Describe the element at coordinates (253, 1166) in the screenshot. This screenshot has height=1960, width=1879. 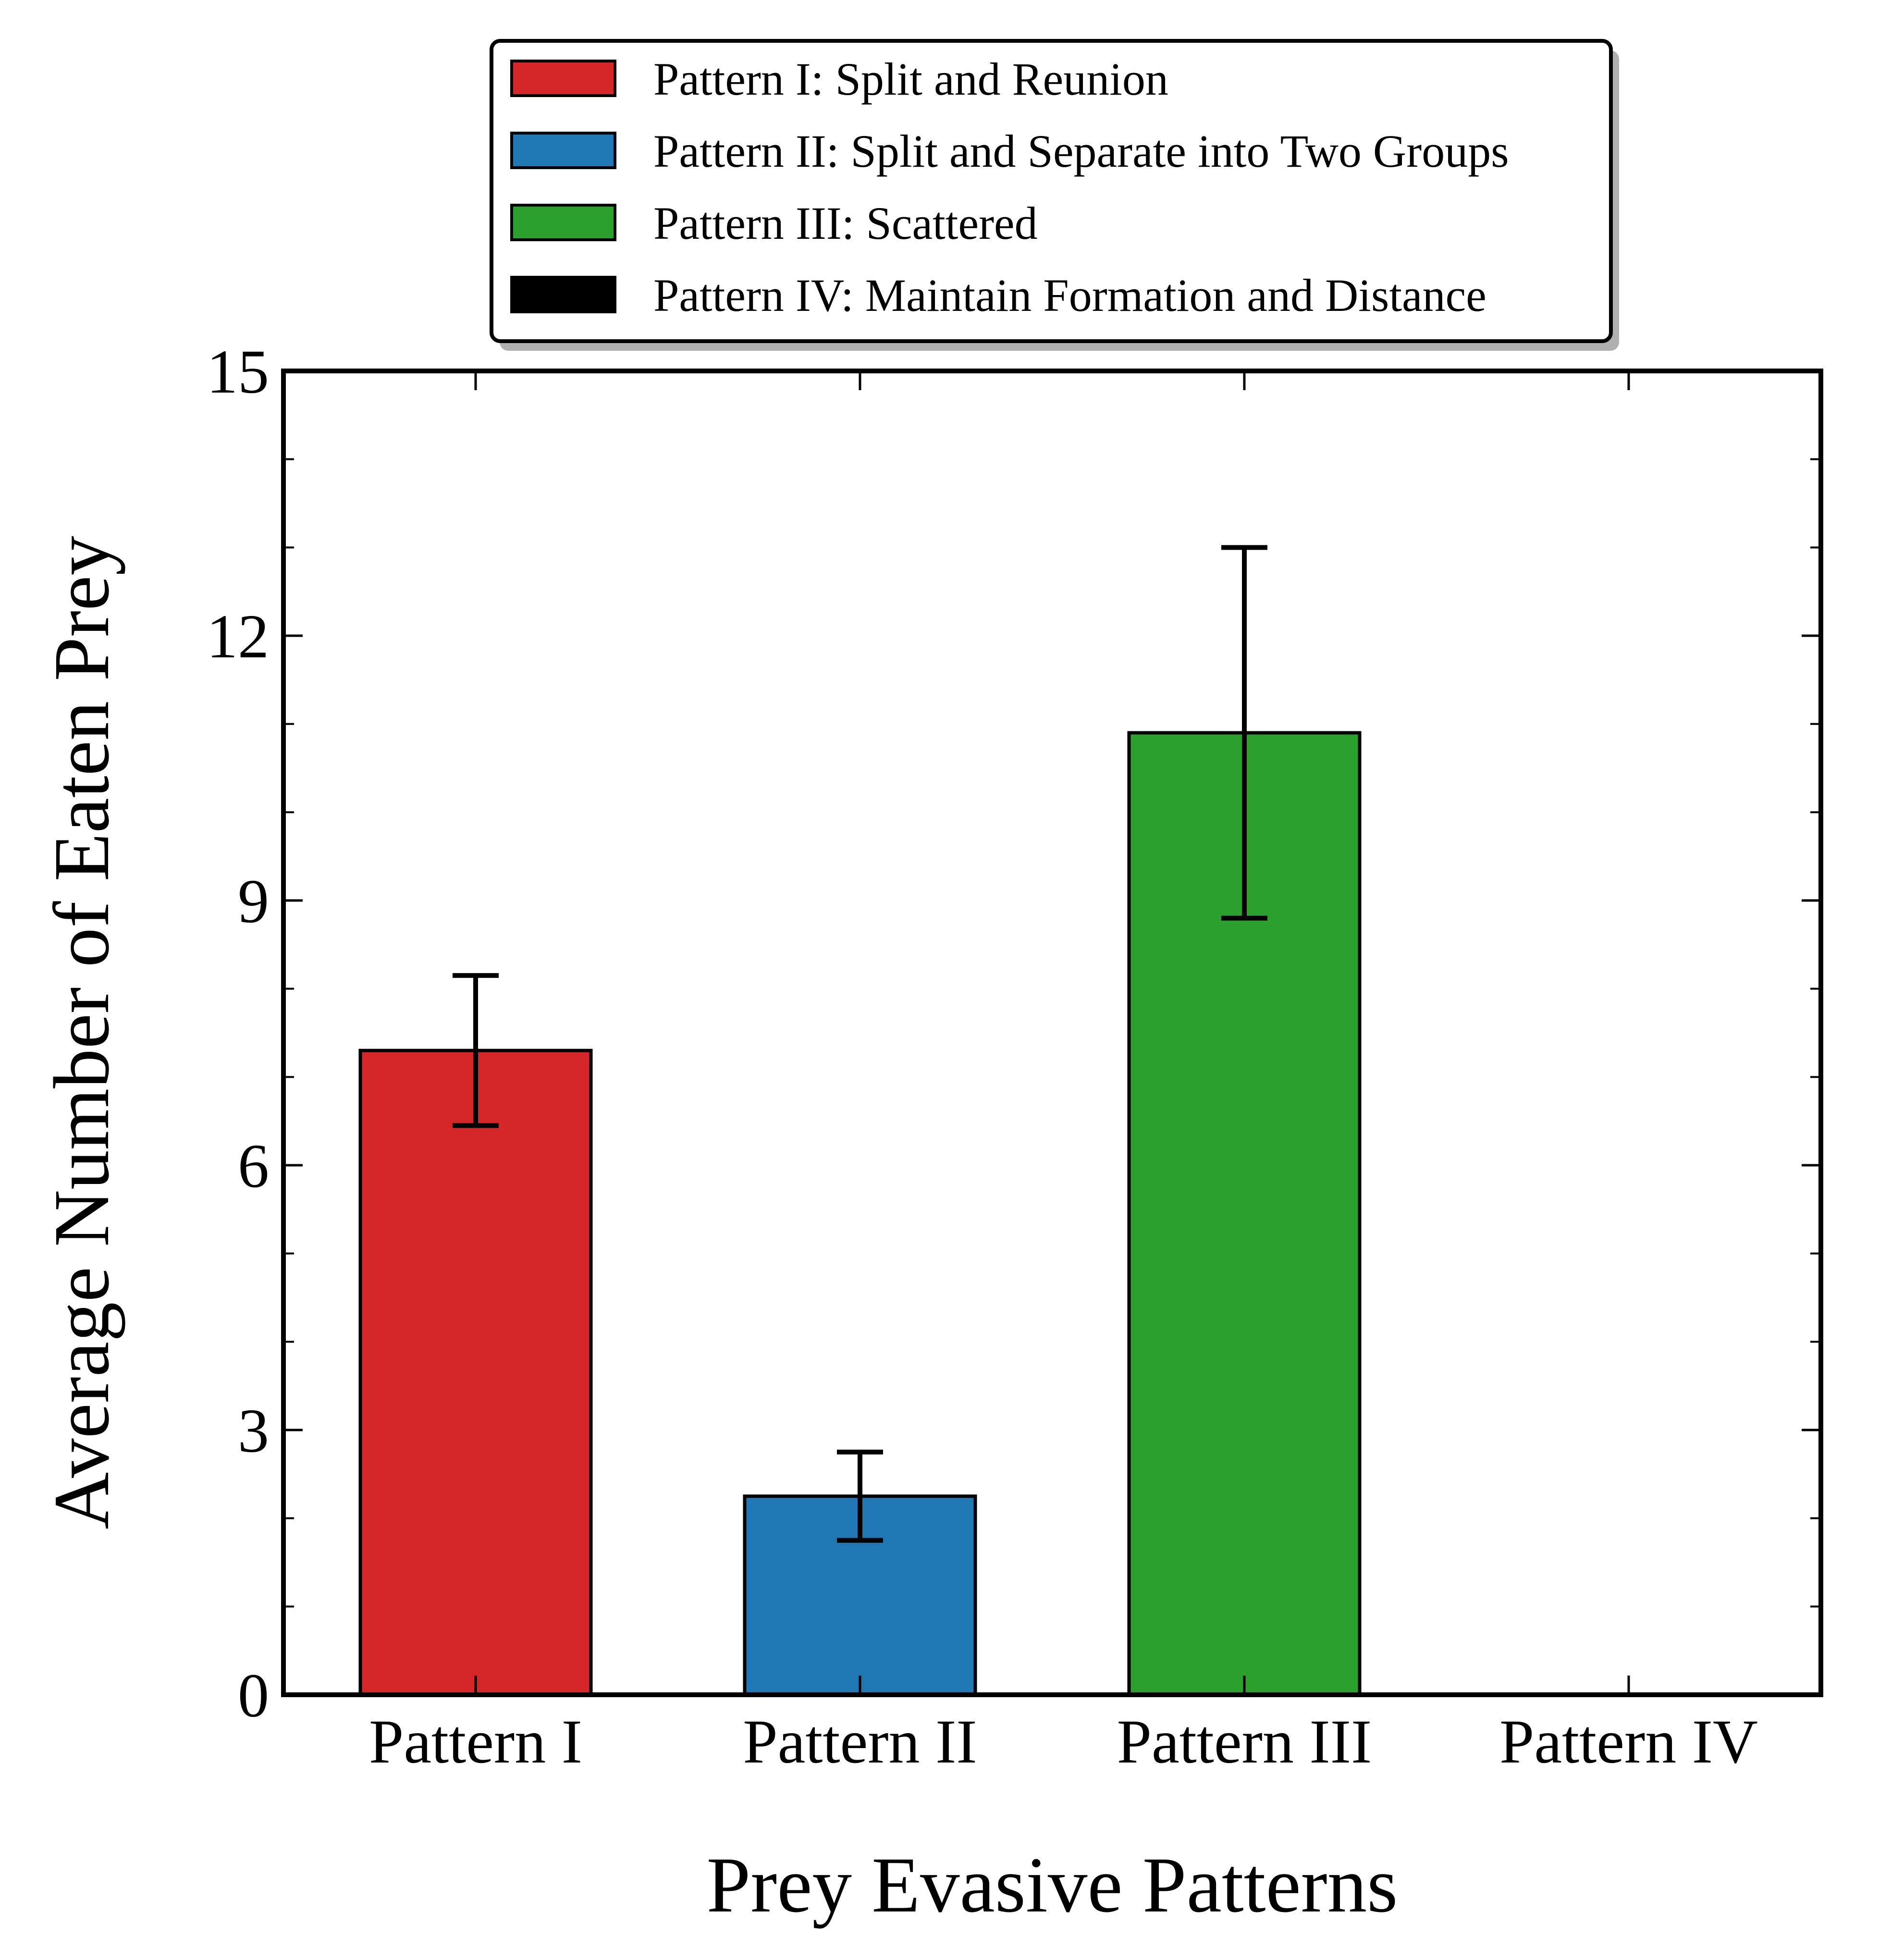
I see `y-tick-label: 6` at that location.